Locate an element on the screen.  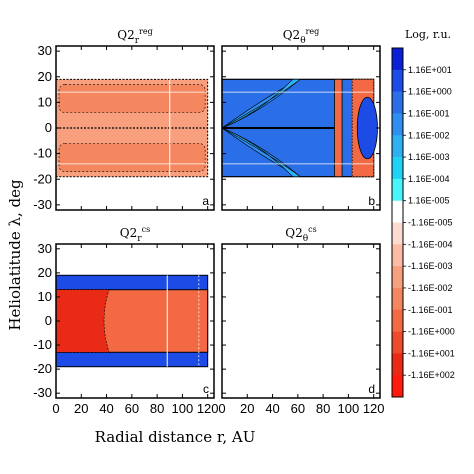
panel-a: -30 -20 -10 0 10 20 30 Q2rreg a is located at coordinates (124, 119).